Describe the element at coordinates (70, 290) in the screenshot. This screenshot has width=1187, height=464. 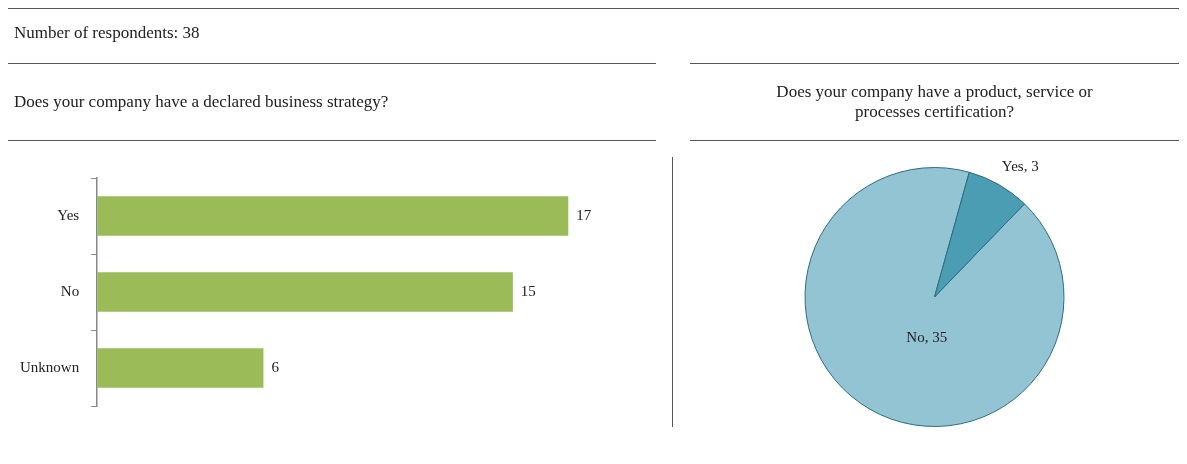
I see `y-tick-label: No` at that location.